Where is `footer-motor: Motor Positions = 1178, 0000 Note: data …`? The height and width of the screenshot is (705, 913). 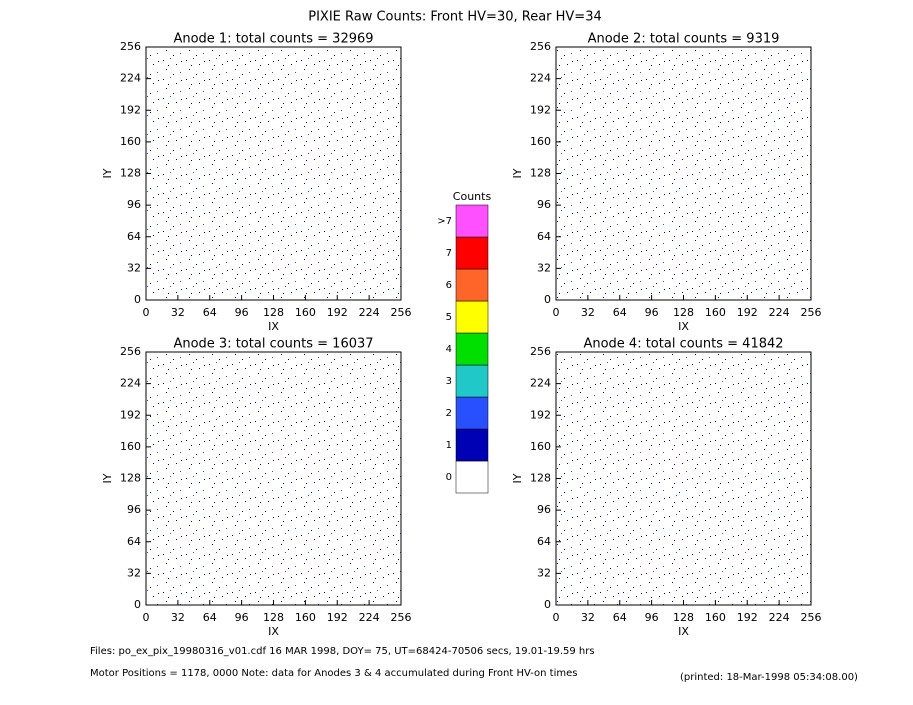 footer-motor: Motor Positions = 1178, 0000 Note: data … is located at coordinates (333, 673).